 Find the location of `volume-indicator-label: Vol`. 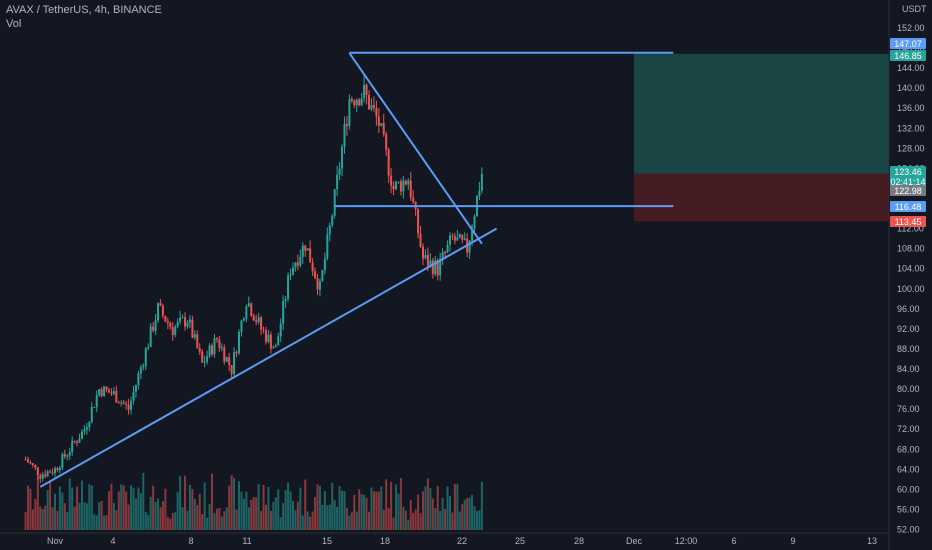

volume-indicator-label: Vol is located at coordinates (14, 24).